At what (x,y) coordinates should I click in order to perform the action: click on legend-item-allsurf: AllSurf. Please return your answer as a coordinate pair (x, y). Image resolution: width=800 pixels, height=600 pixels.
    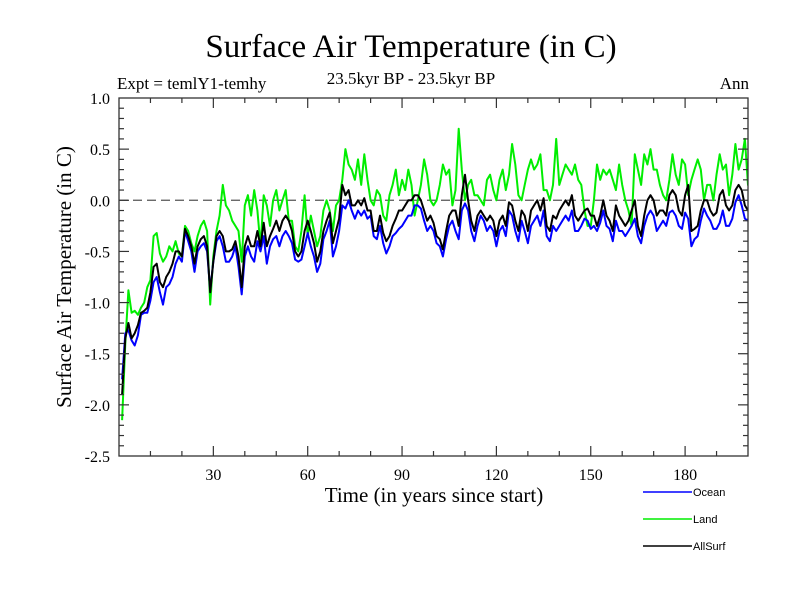
    Looking at the image, I should click on (684, 547).